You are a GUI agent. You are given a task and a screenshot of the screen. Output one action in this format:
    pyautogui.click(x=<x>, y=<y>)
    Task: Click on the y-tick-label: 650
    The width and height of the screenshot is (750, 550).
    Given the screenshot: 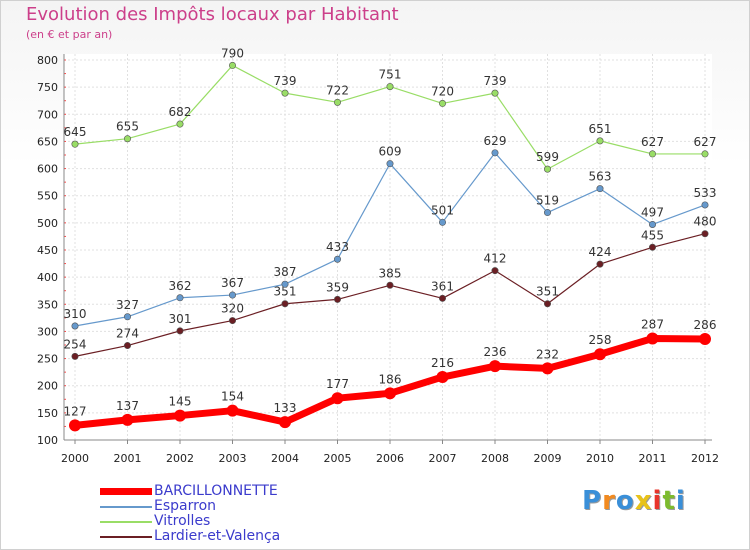 What is the action you would take?
    pyautogui.click(x=47, y=141)
    